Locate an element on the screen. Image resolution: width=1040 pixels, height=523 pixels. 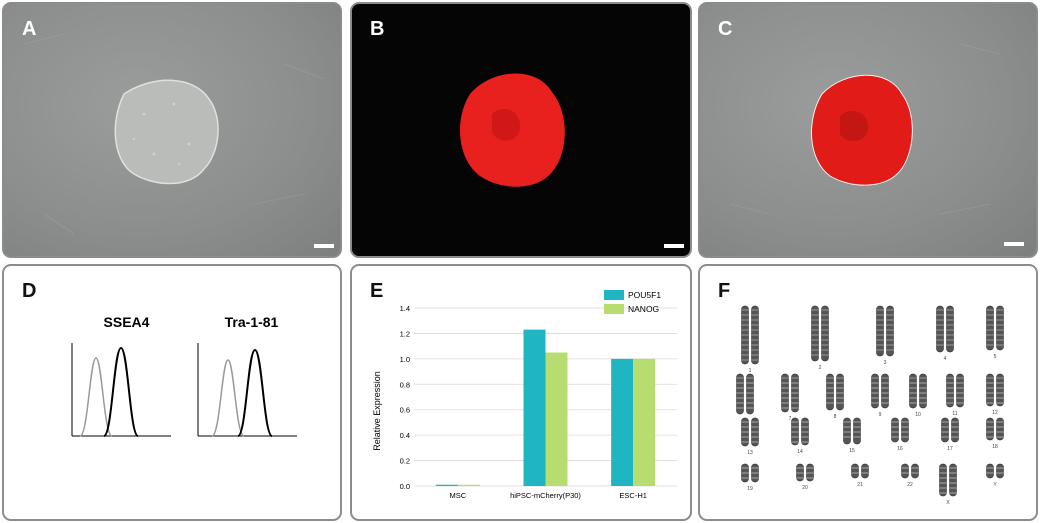
karyotype: 12345678910111213141516171819202122XY is located at coordinates (870, 405).